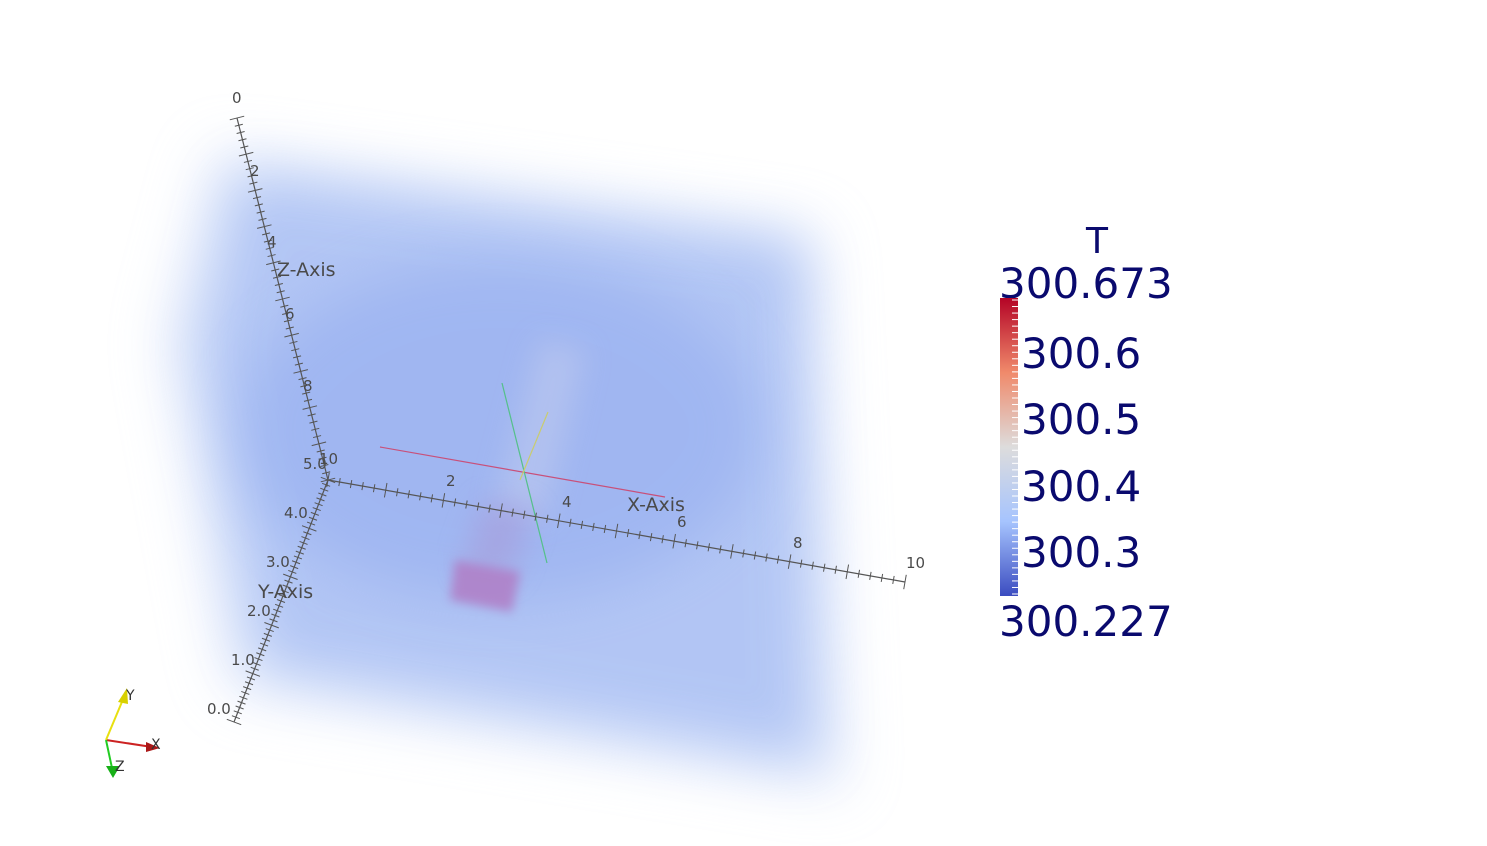  What do you see at coordinates (328, 459) in the screenshot?
I see `z-tick-label: 10` at bounding box center [328, 459].